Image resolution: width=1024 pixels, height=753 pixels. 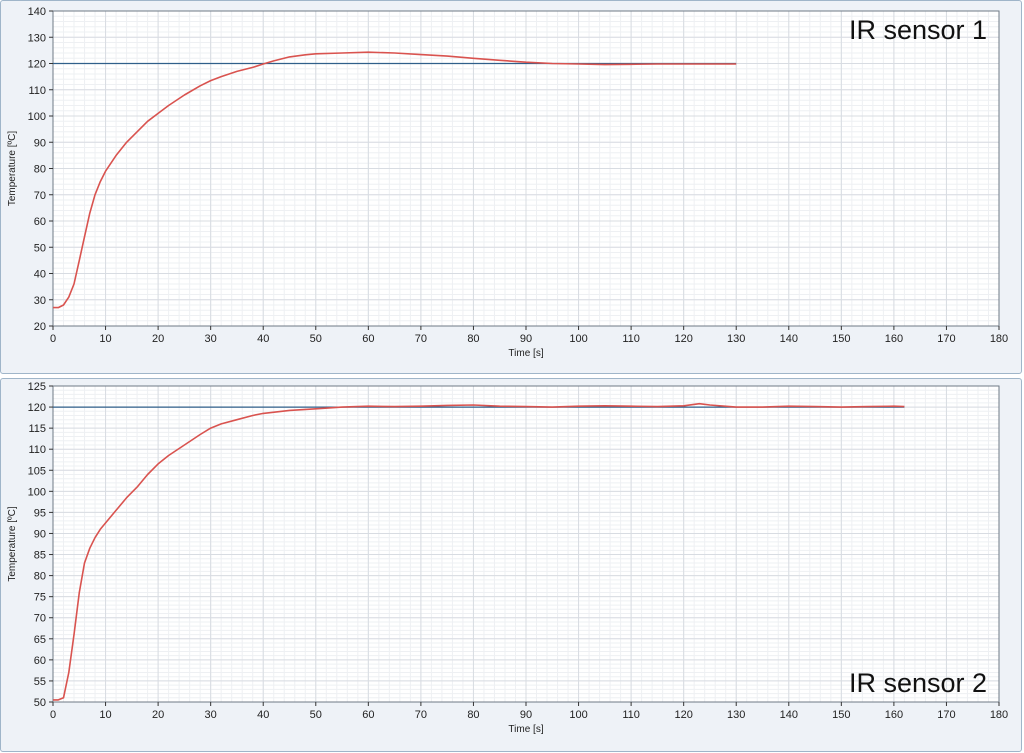 What do you see at coordinates (37, 38) in the screenshot?
I see `y-tick-label: 130` at bounding box center [37, 38].